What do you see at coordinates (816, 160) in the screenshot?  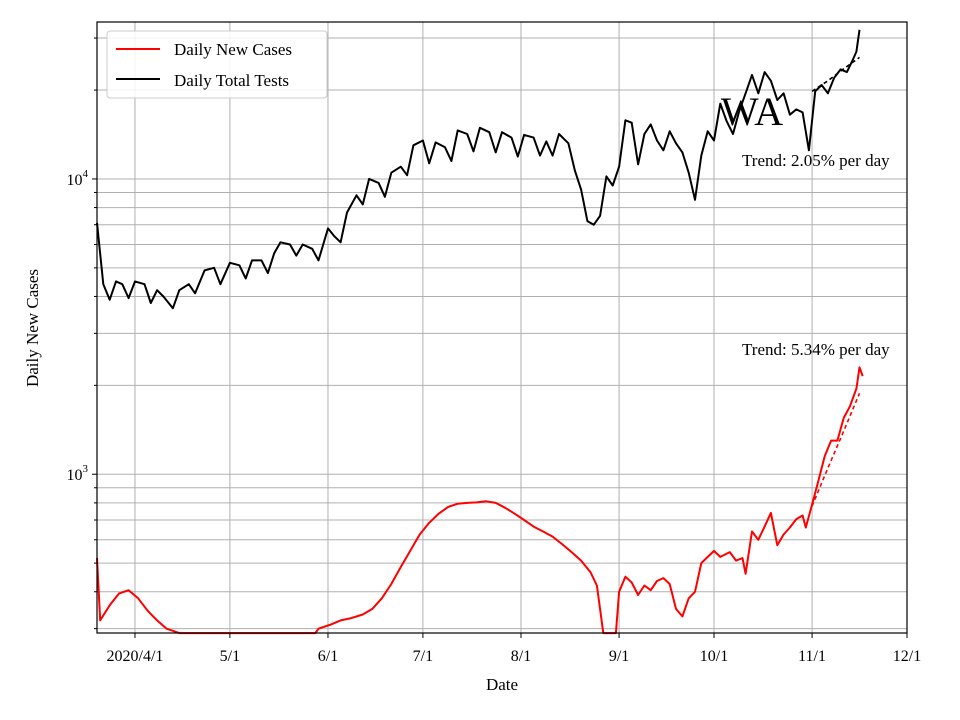 I see `tests-trend-annotation: Trend: 2.05% per day` at bounding box center [816, 160].